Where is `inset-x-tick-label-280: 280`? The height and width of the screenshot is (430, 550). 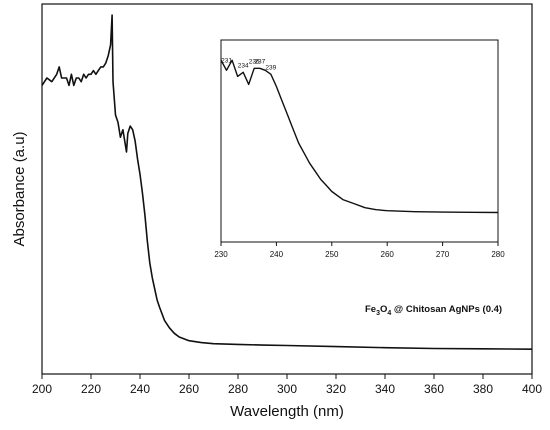
inset-x-tick-label-280: 280 is located at coordinates (498, 254).